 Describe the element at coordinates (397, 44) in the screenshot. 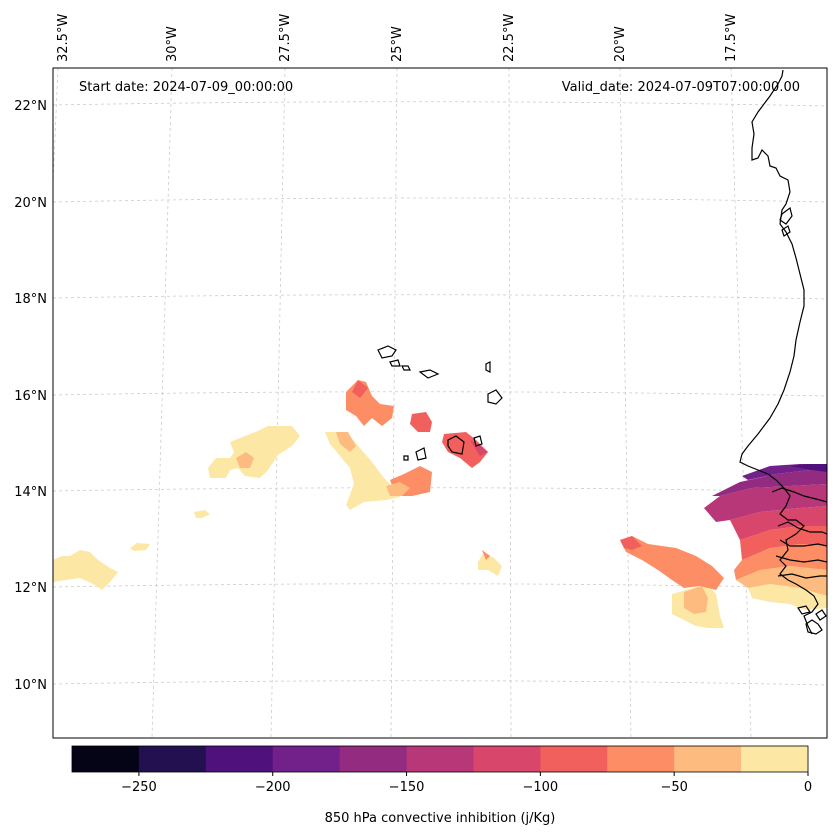

I see `lon-label: 25°W` at that location.